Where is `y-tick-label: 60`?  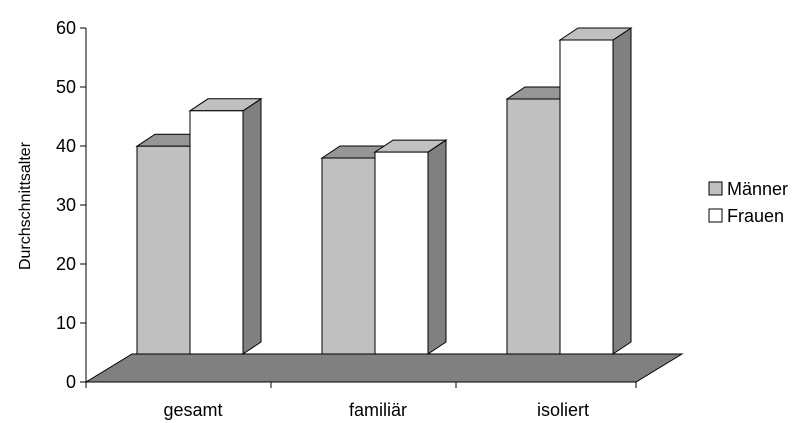 y-tick-label: 60 is located at coordinates (66, 28).